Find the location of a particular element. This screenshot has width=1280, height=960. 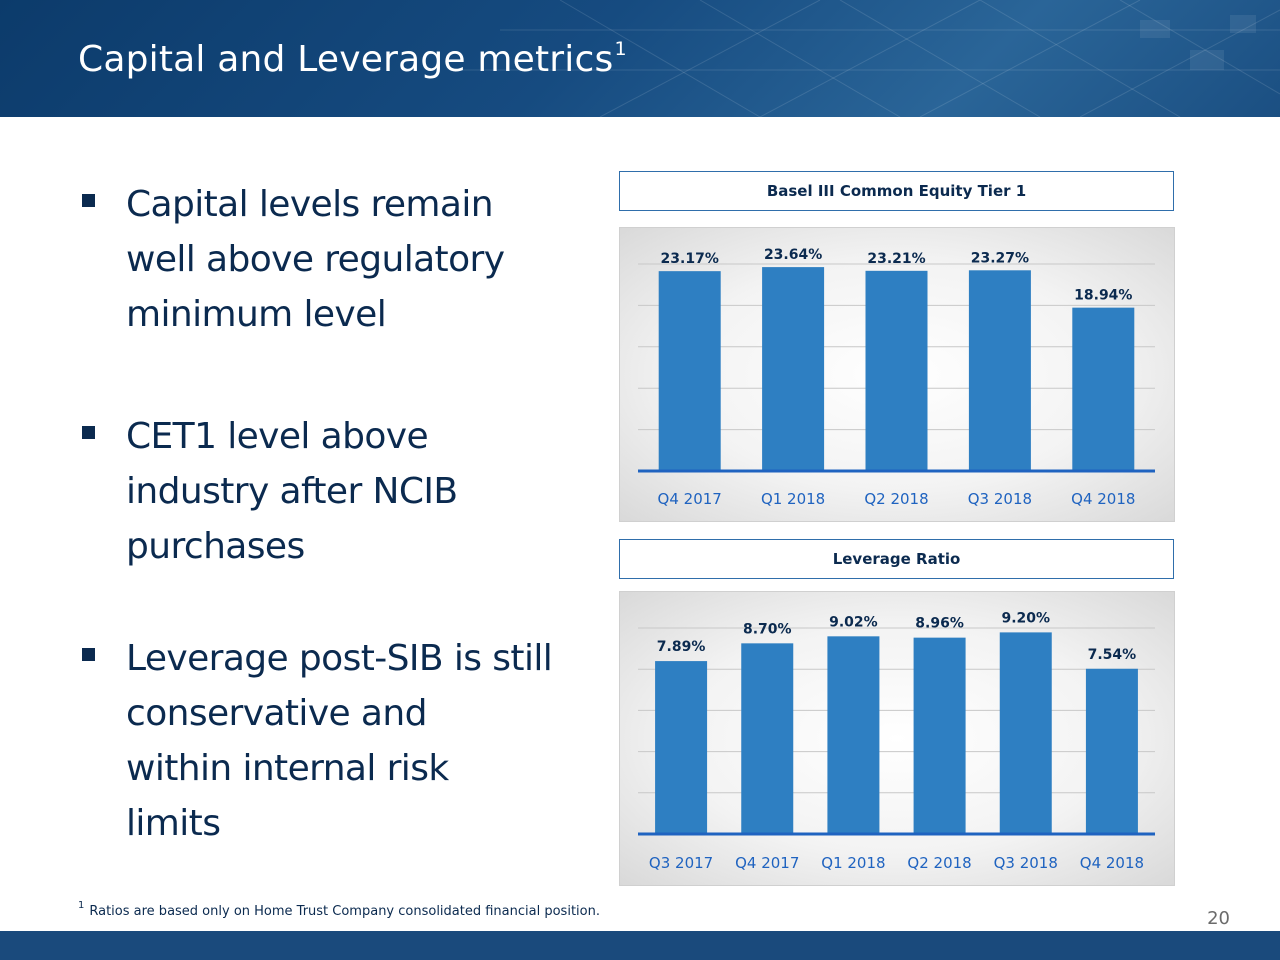

data-label: 9.02% is located at coordinates (853, 622).